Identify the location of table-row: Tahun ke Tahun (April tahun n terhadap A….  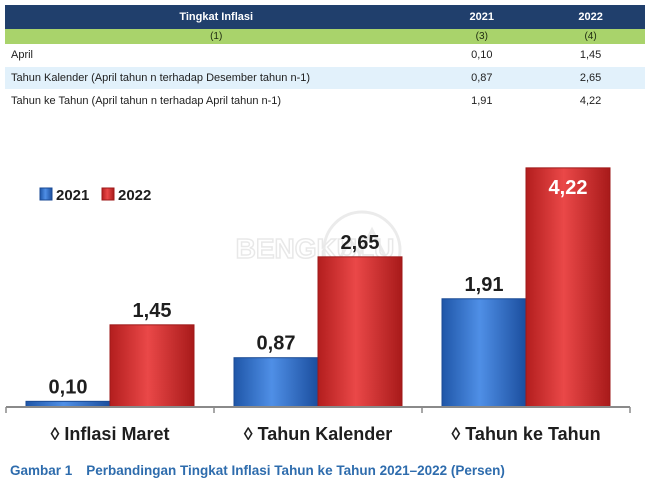
(325, 101).